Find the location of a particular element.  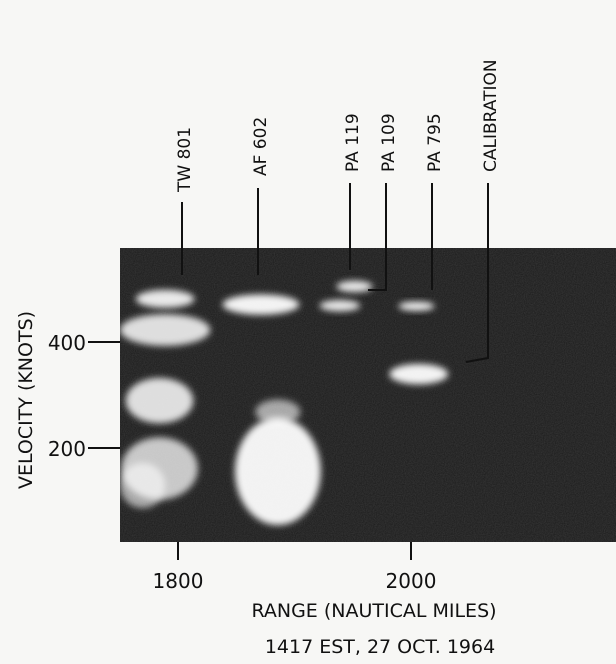

target-label: CALIBRATION is located at coordinates (491, 115).